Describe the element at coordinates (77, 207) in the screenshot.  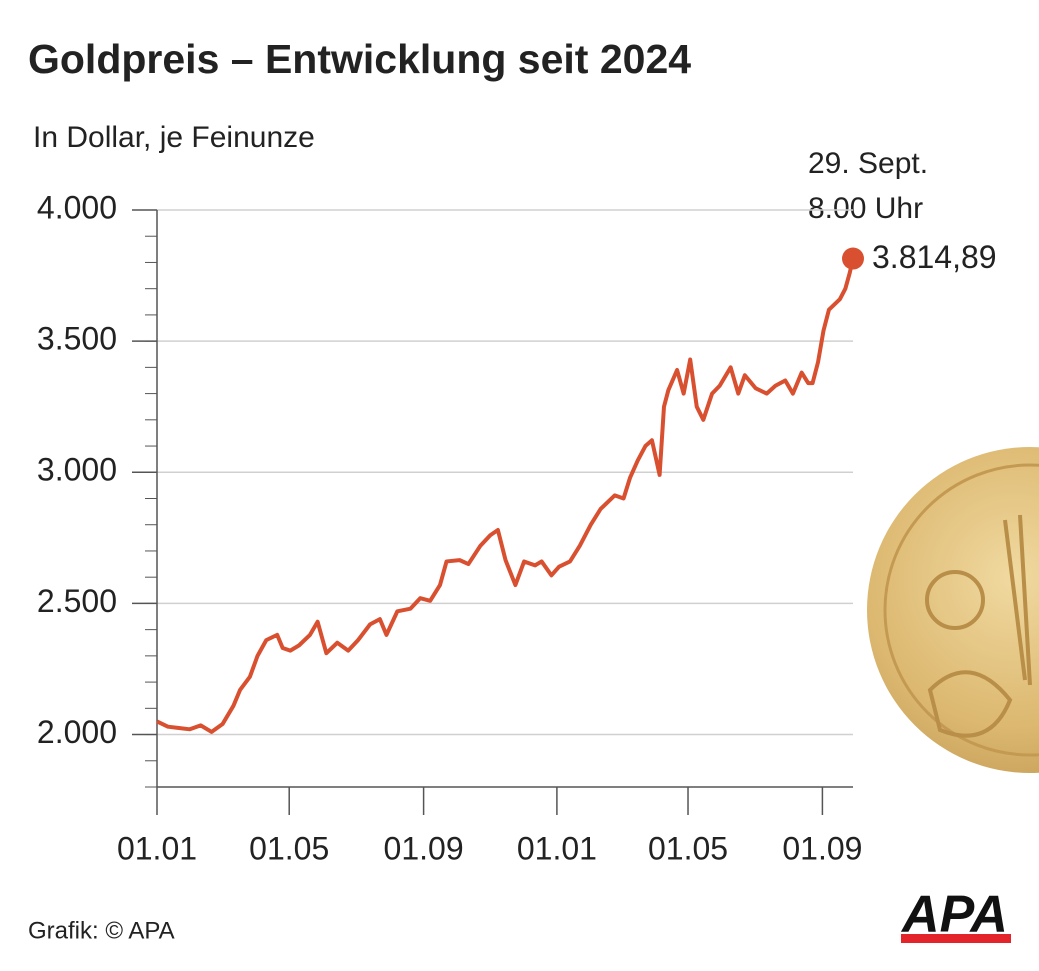
I see `y-tick-label: 4.000` at that location.